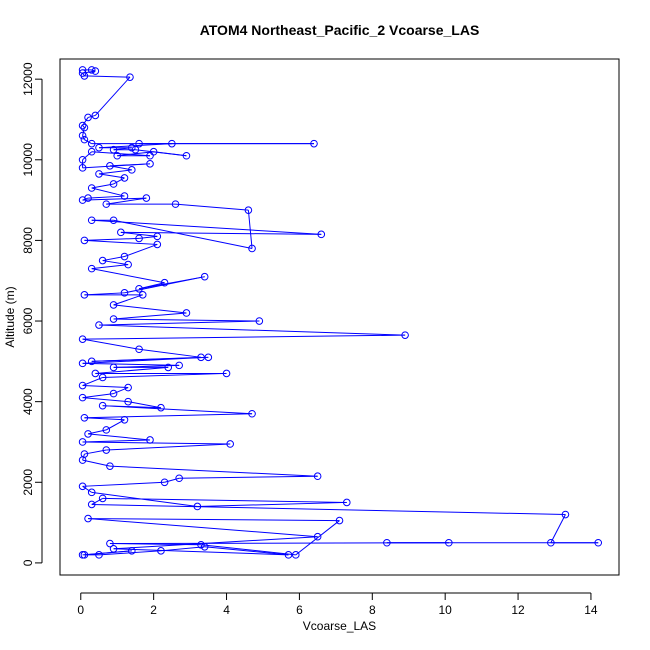  I want to click on y-tick-label: 12000, so click(28, 79).